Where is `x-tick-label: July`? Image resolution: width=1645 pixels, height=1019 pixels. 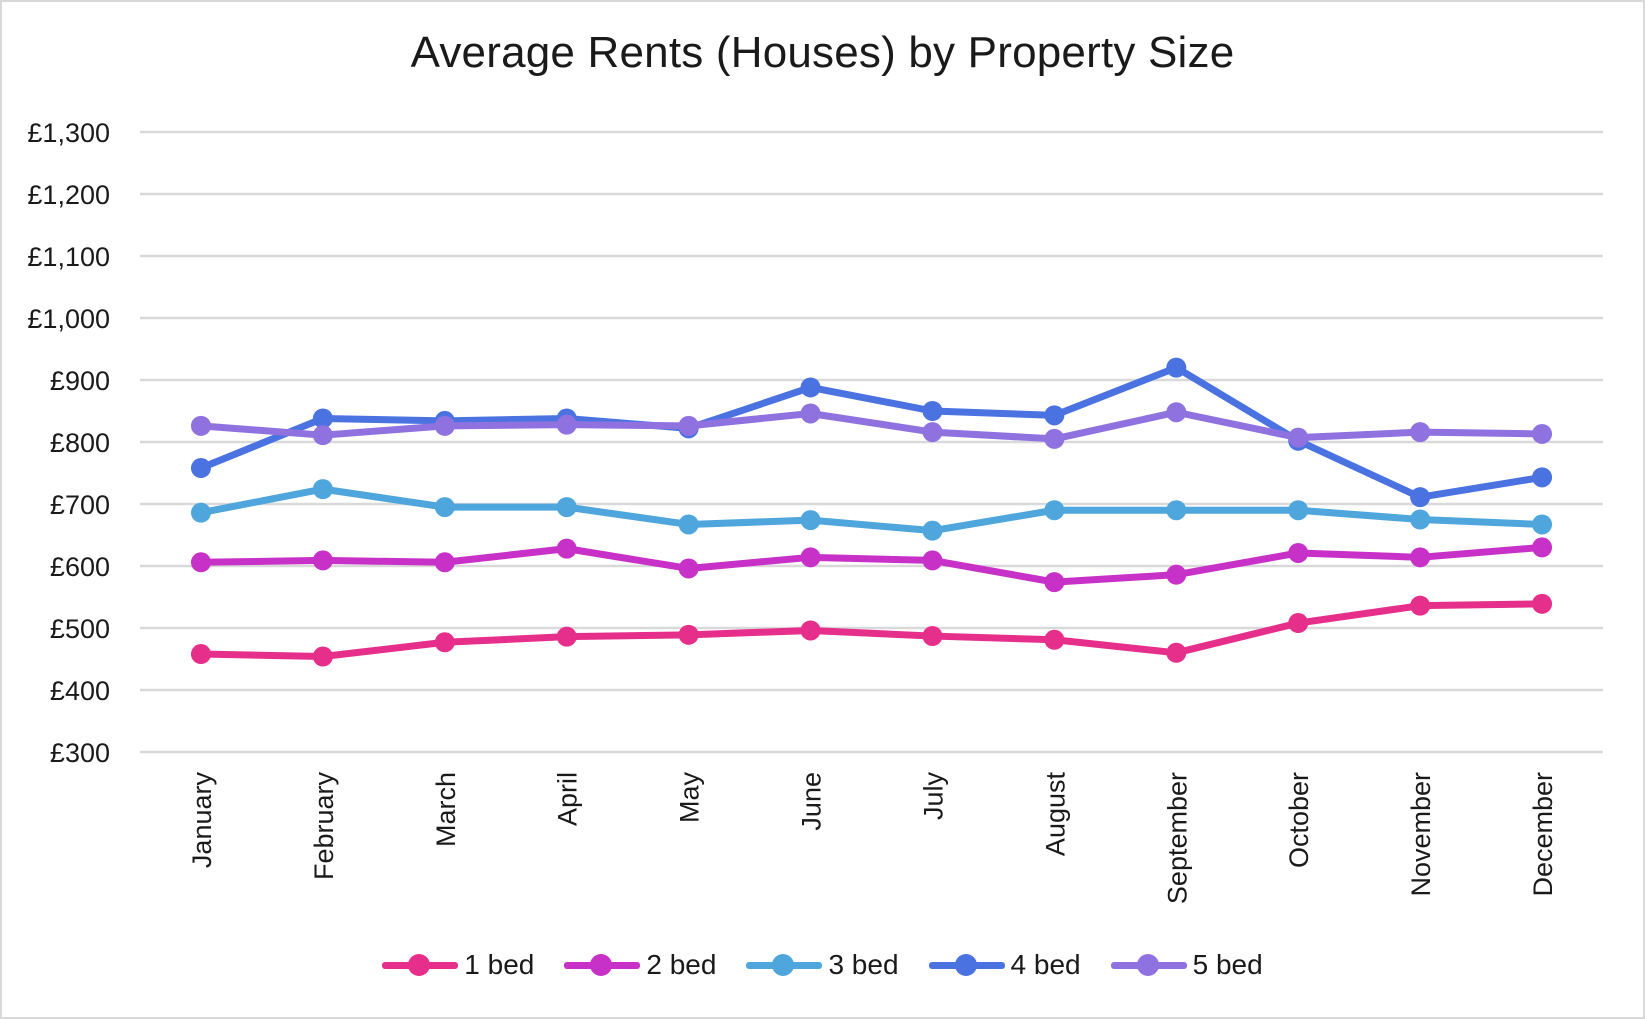
x-tick-label: July is located at coordinates (933, 796).